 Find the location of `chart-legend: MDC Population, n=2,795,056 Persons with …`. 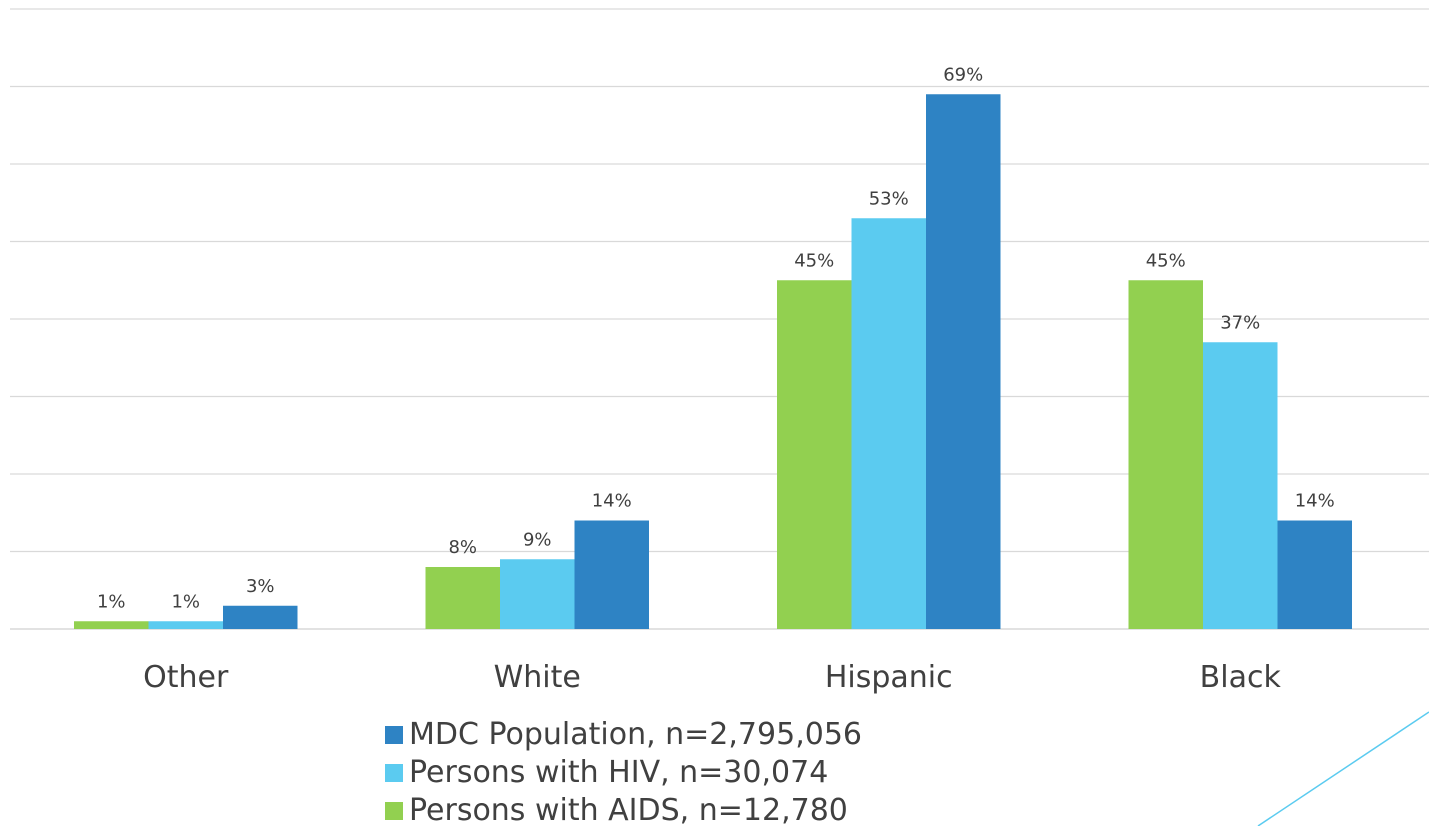

chart-legend: MDC Population, n=2,795,056 Persons with … is located at coordinates (623, 773).